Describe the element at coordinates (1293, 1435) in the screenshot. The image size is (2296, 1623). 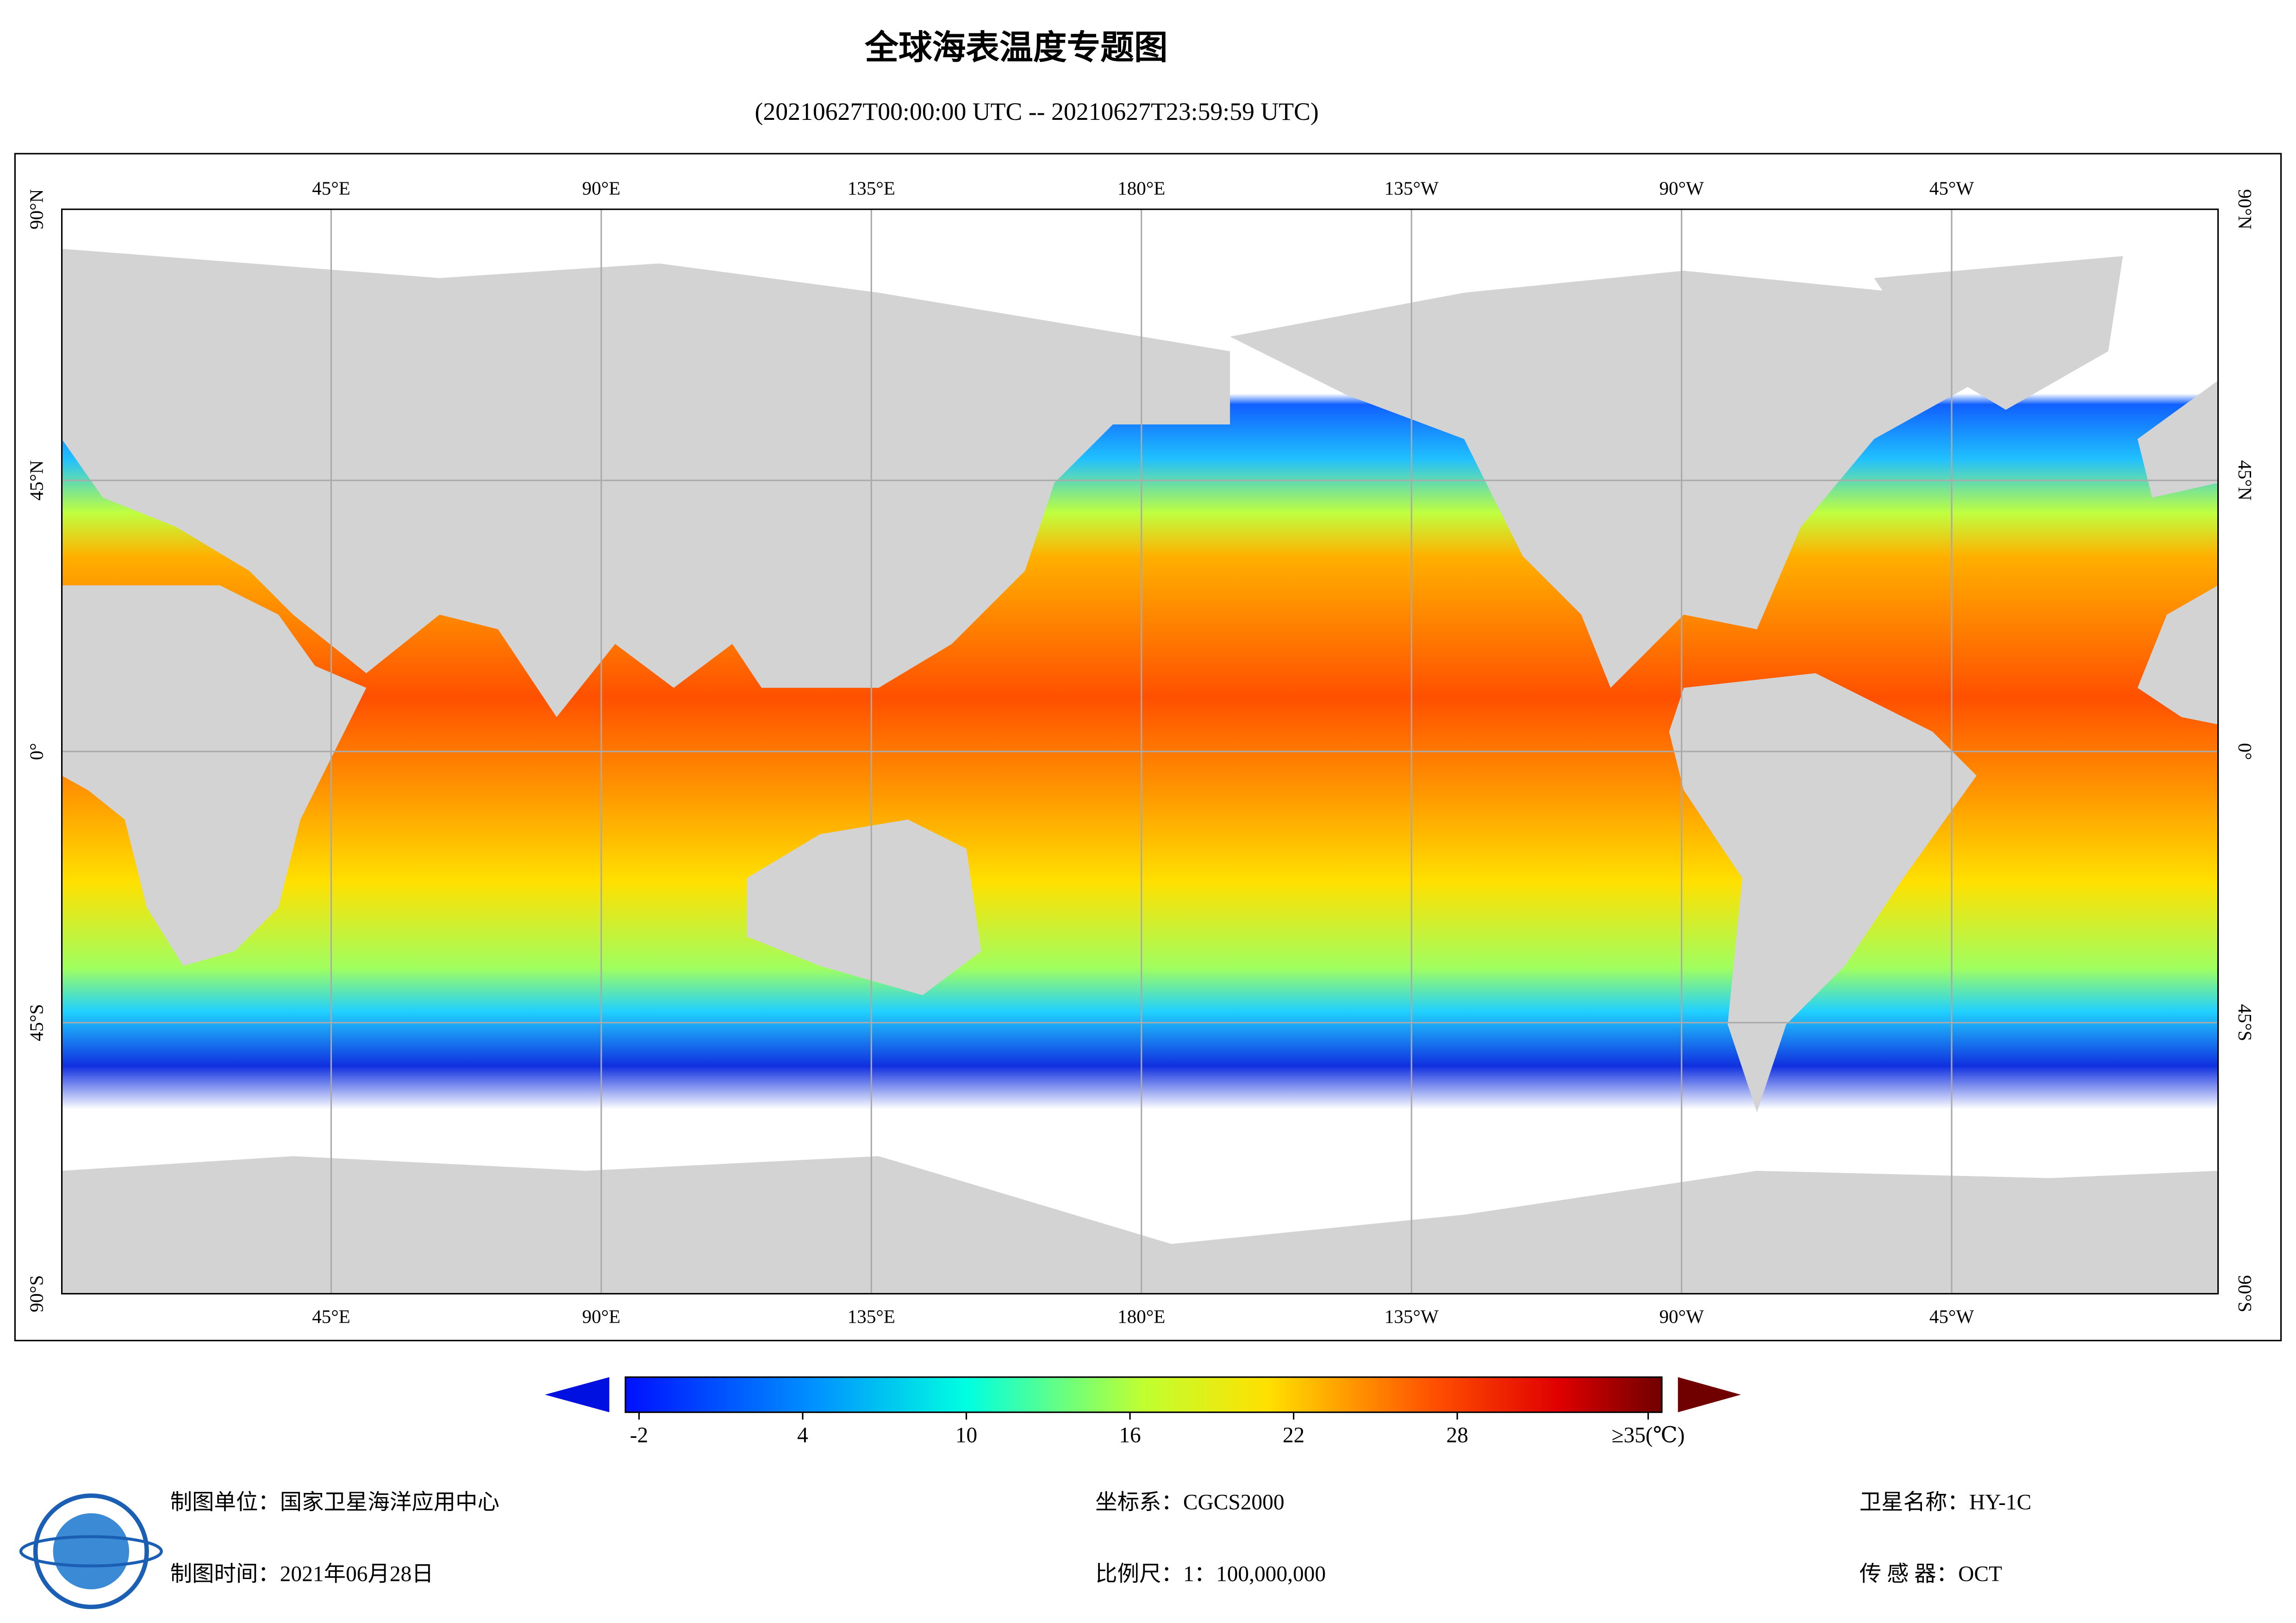
I see `colorbar-tick-label: 22` at that location.